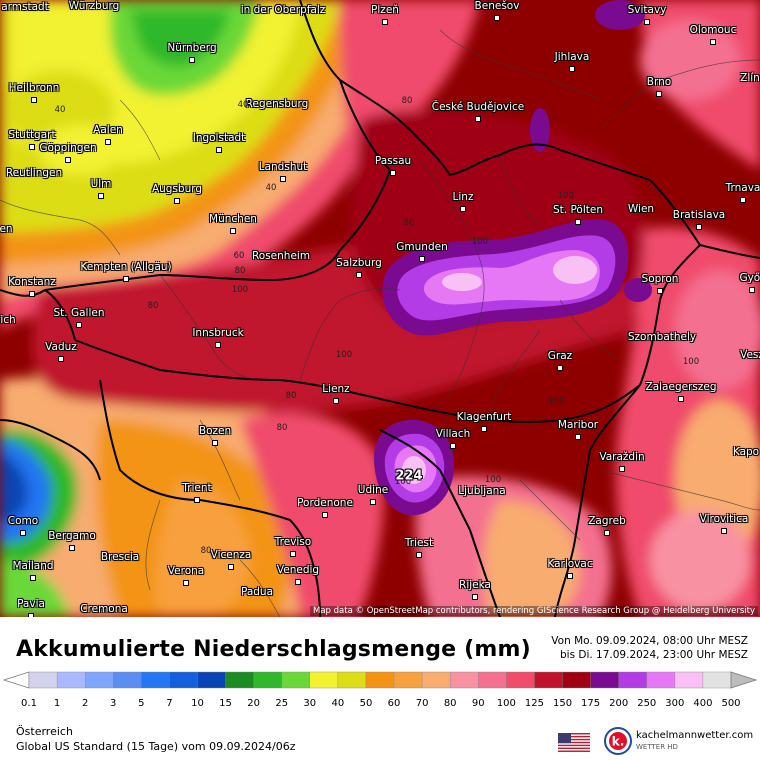  I want to click on city-label: Konstanz, so click(32, 282).